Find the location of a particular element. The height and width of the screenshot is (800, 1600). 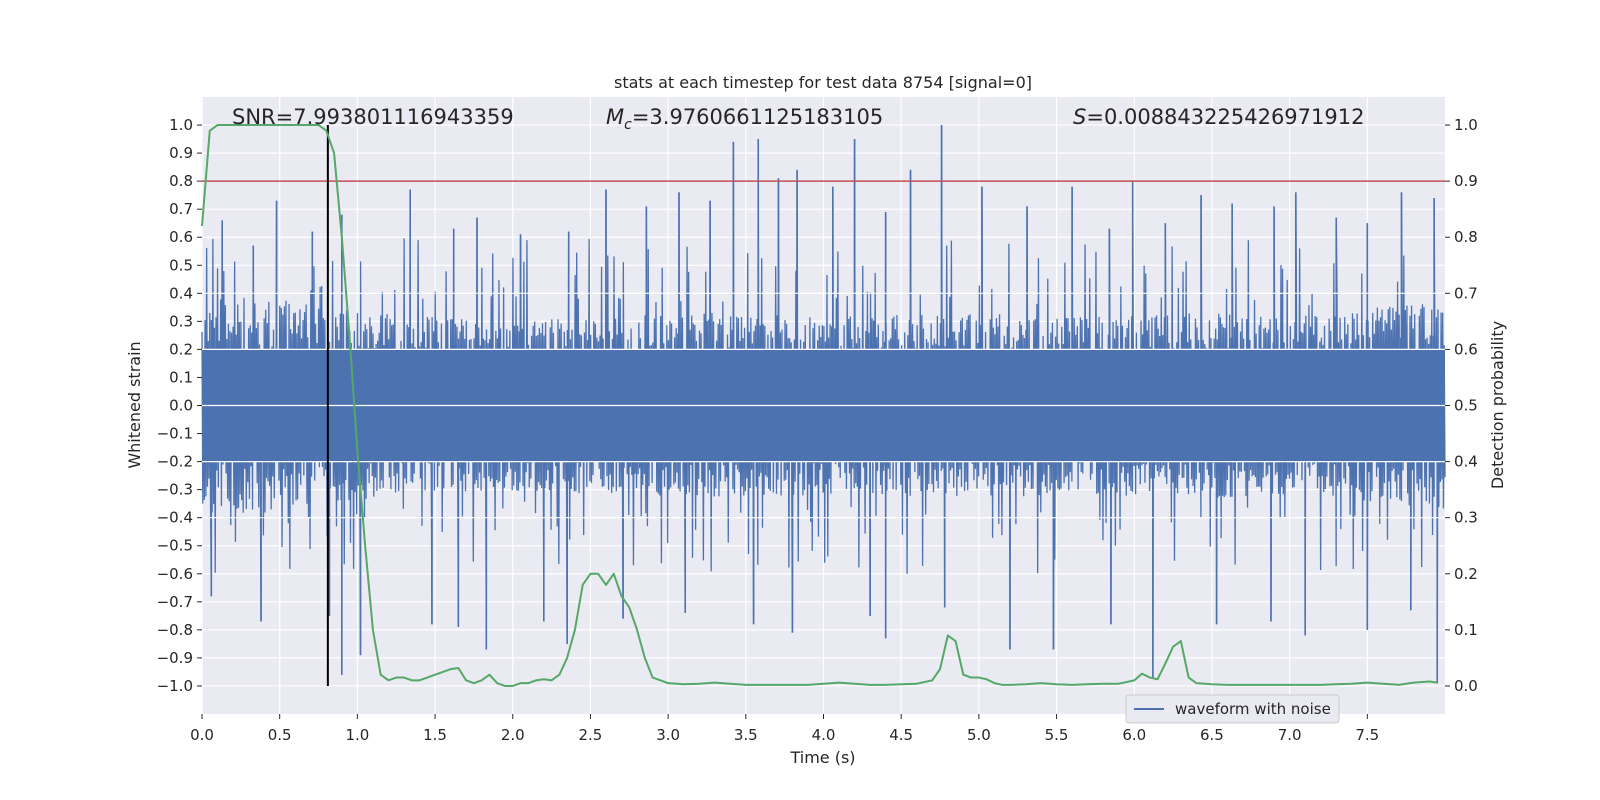

right-tick-label: 1.0 is located at coordinates (1466, 125).